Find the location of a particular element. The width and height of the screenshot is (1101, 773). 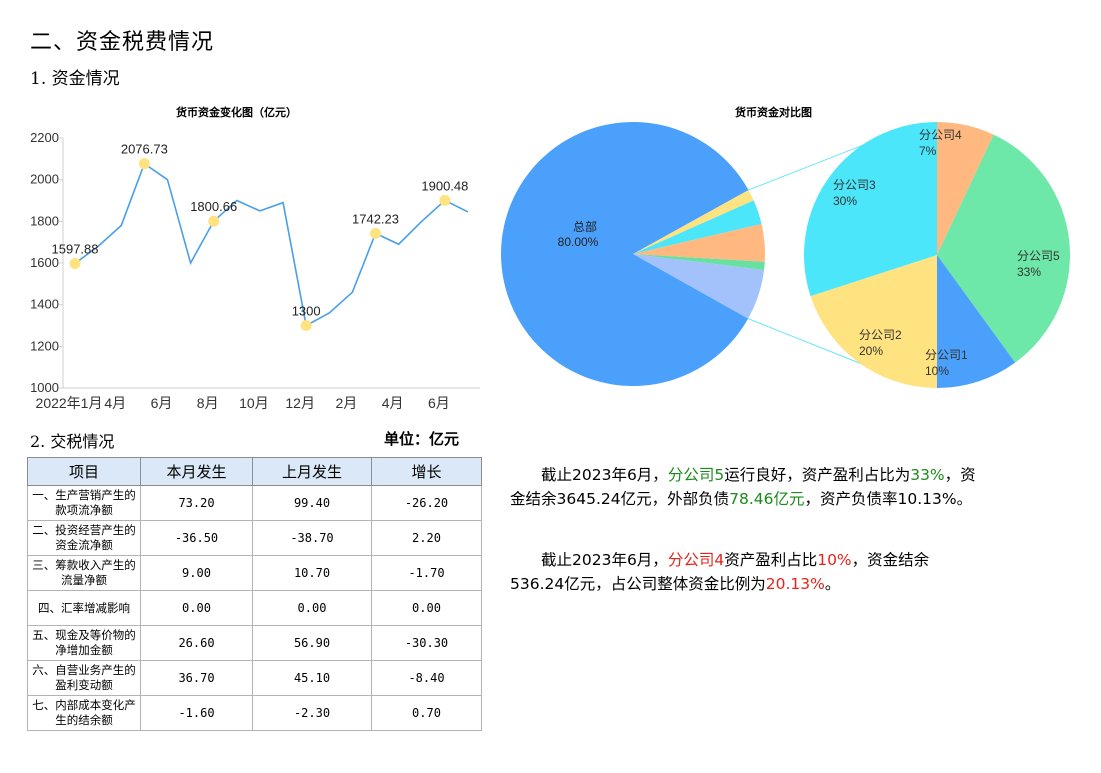

breakdown-label: 分公司2 is located at coordinates (880, 335).